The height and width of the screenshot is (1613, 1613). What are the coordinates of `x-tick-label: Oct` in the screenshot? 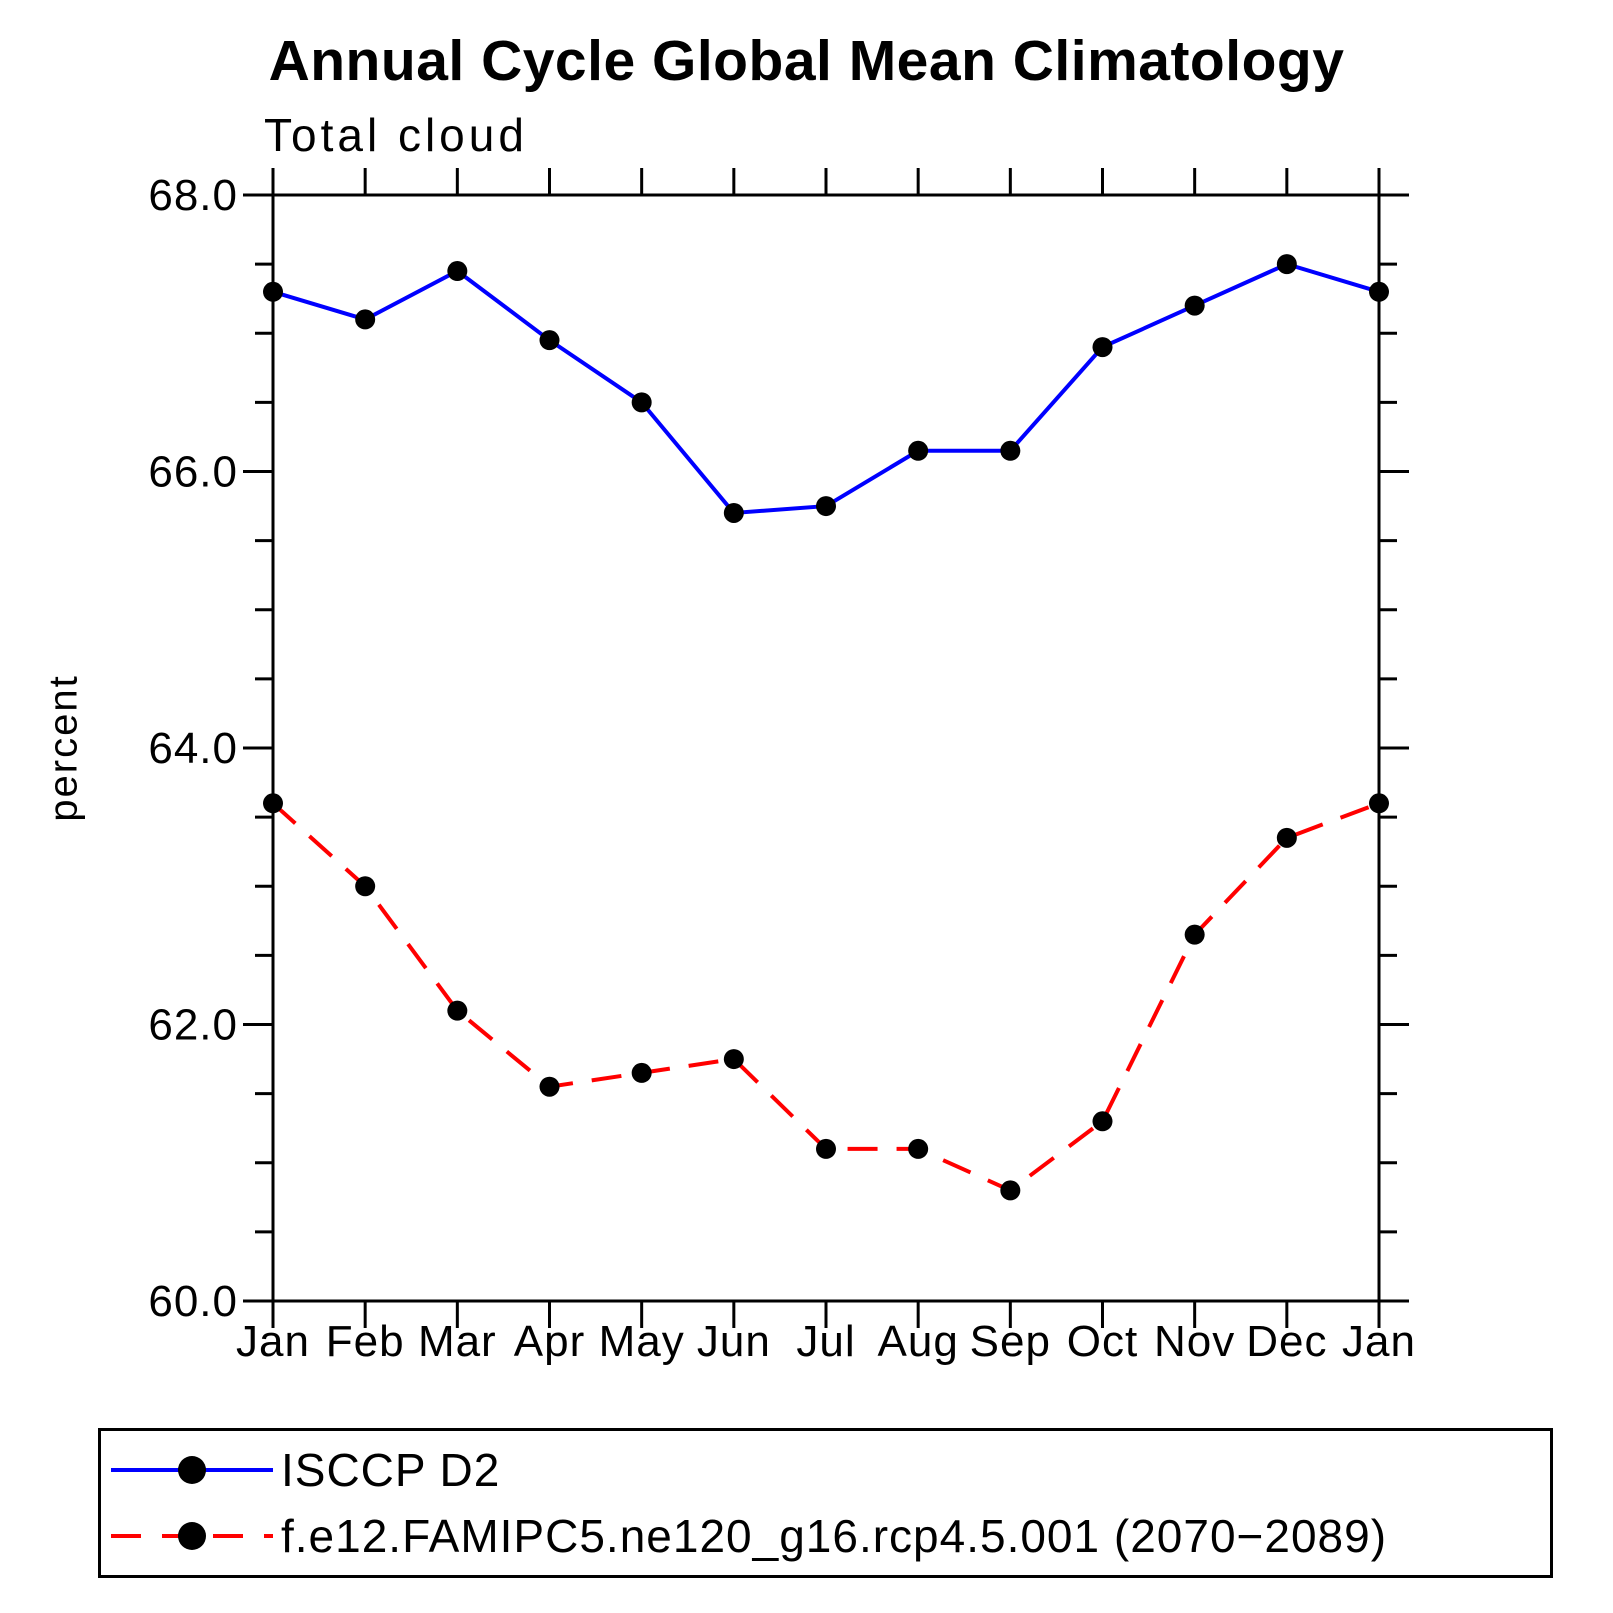 It's located at (1102, 1341).